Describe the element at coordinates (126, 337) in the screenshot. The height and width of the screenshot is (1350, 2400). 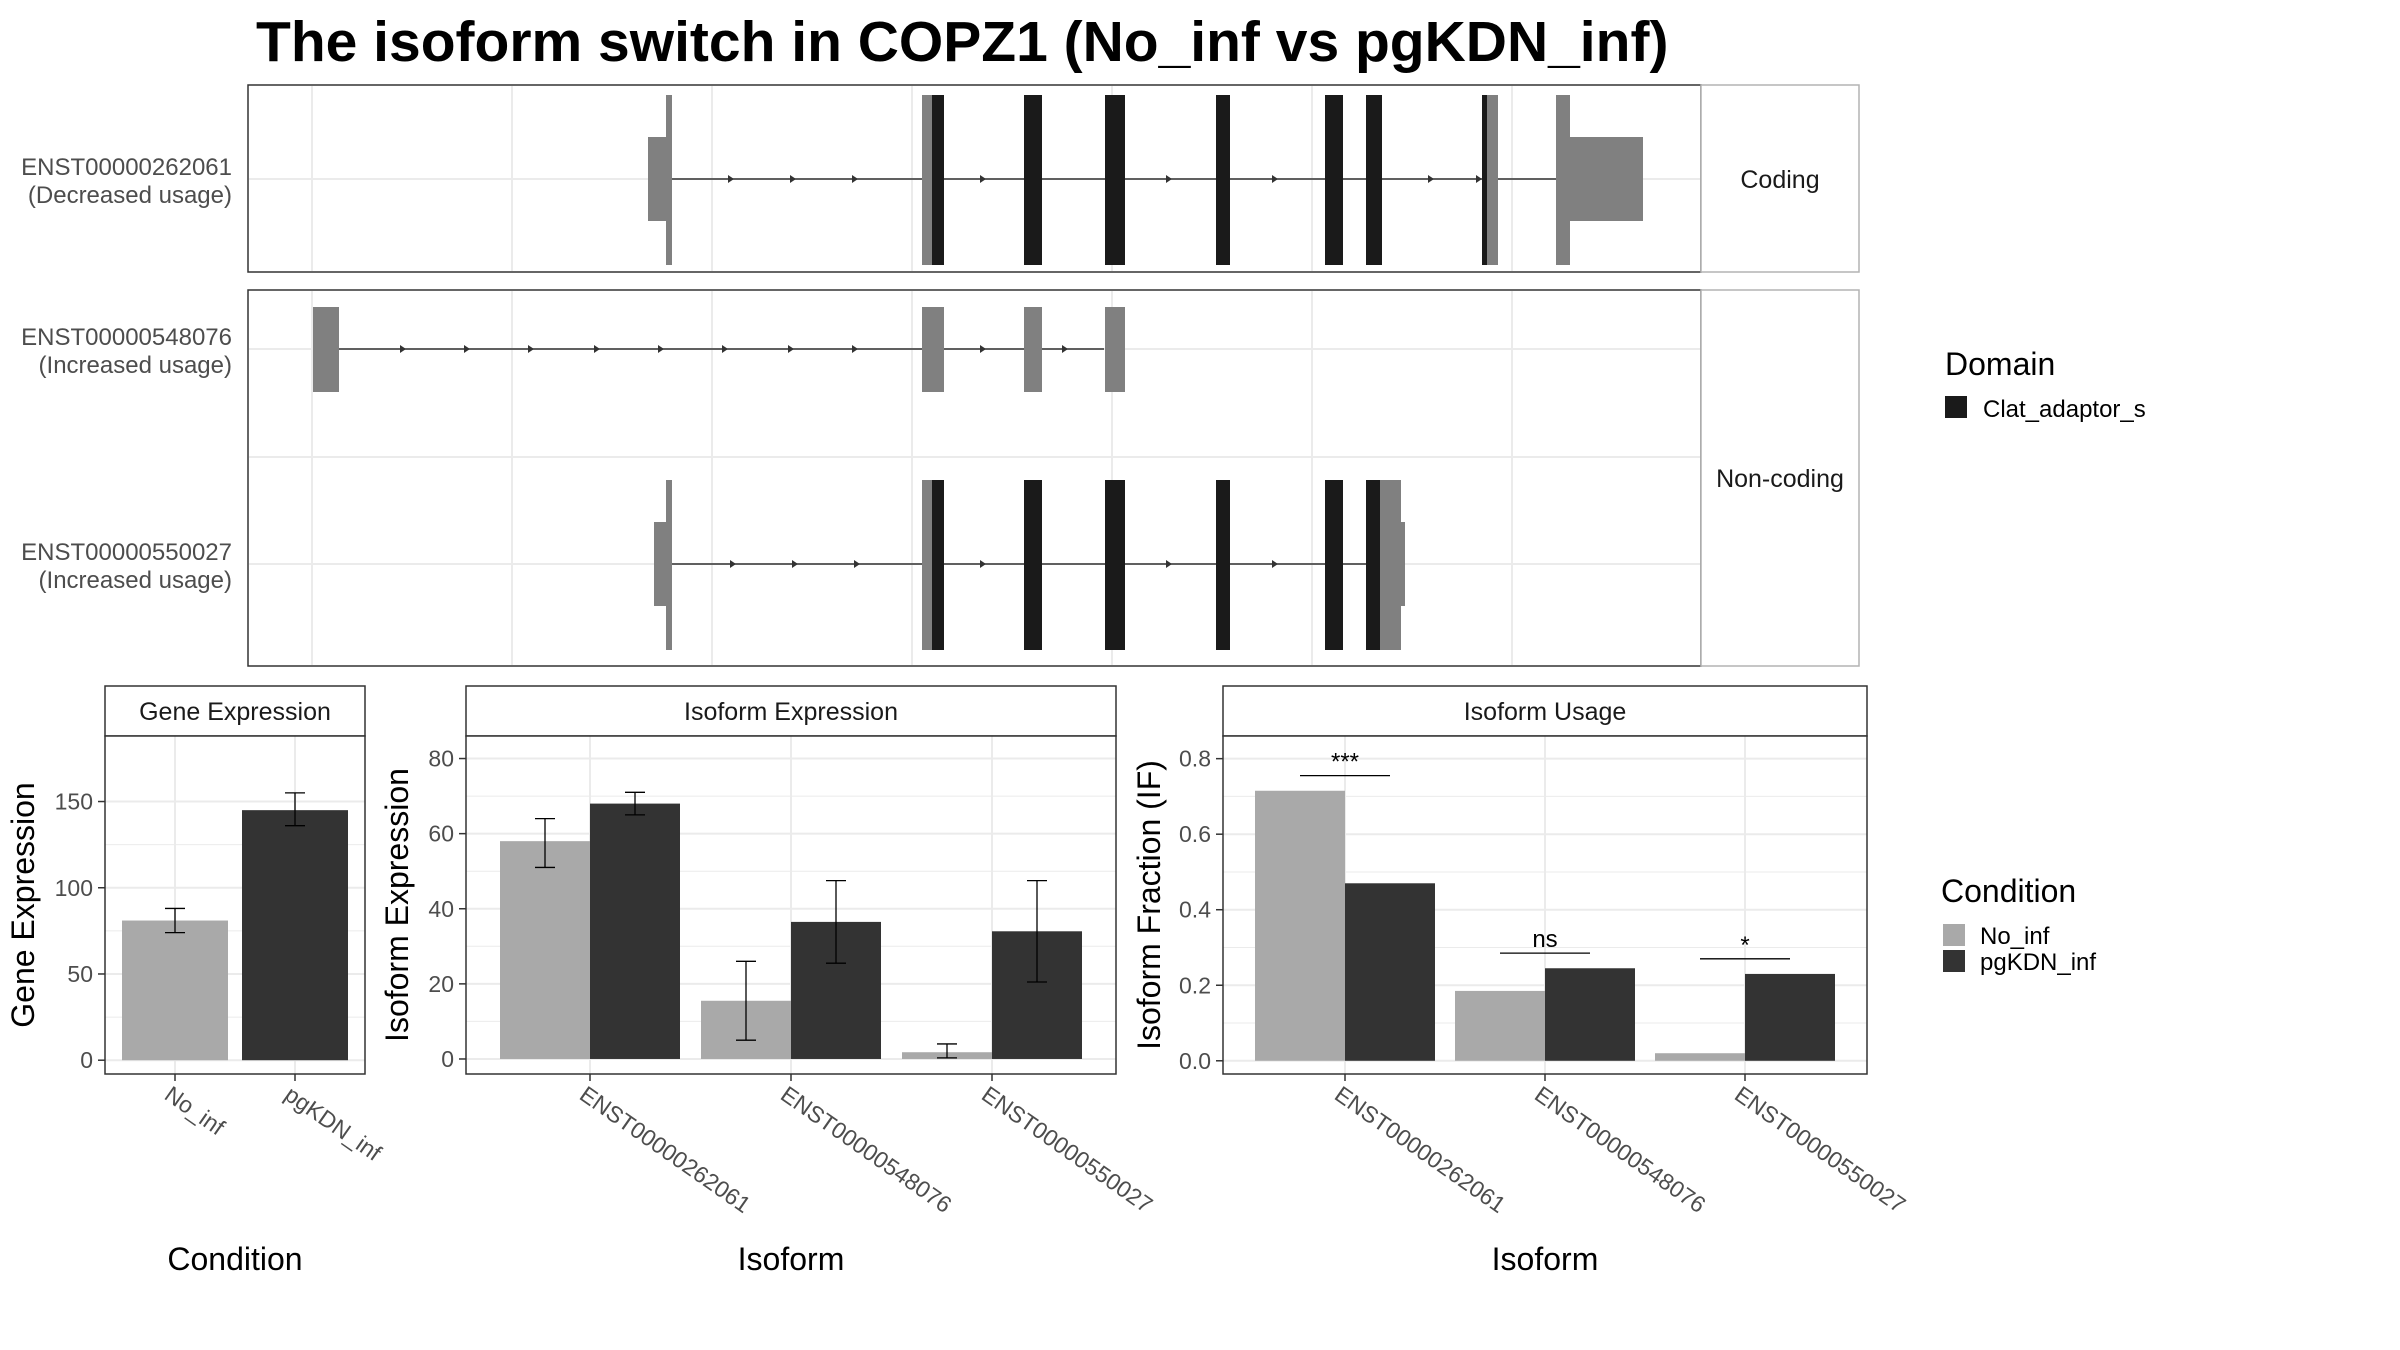
I see `transcript-label-548076: ENST00000548076` at that location.